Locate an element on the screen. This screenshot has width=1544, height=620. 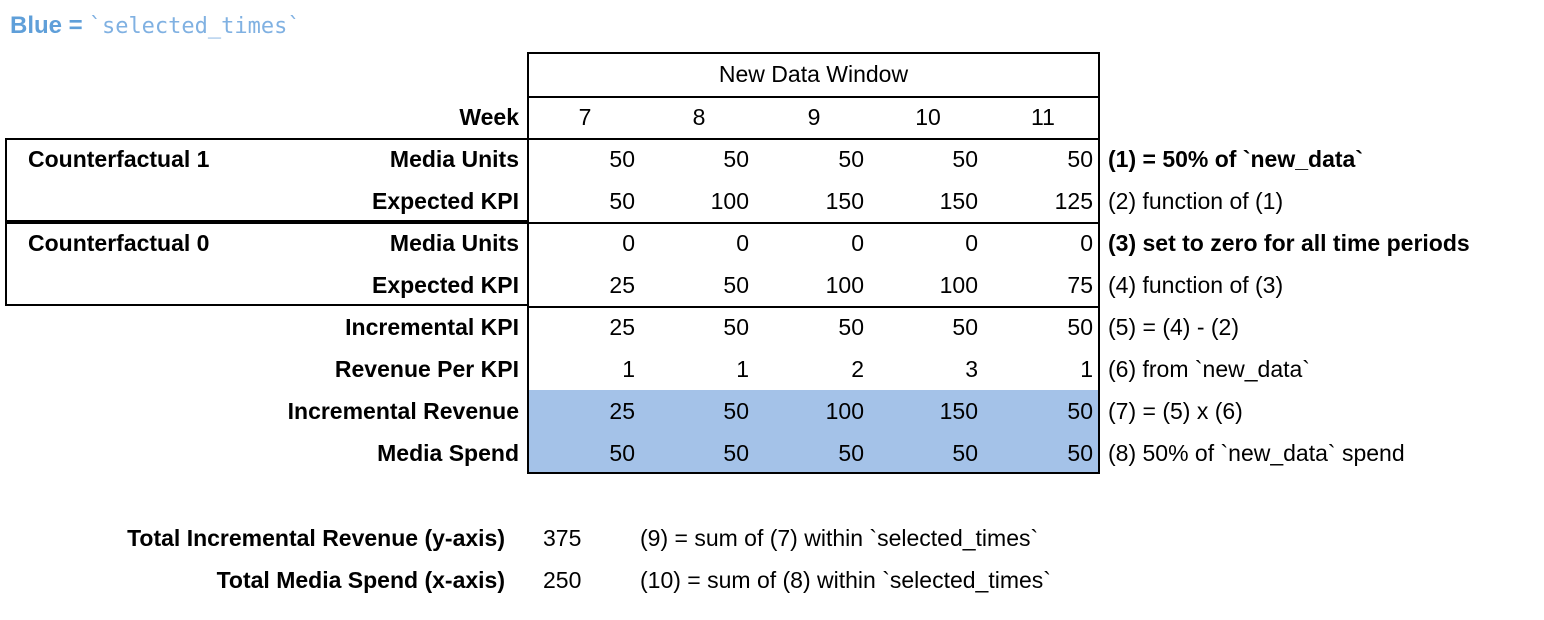
counterfactual-0-box is located at coordinates (267, 264).